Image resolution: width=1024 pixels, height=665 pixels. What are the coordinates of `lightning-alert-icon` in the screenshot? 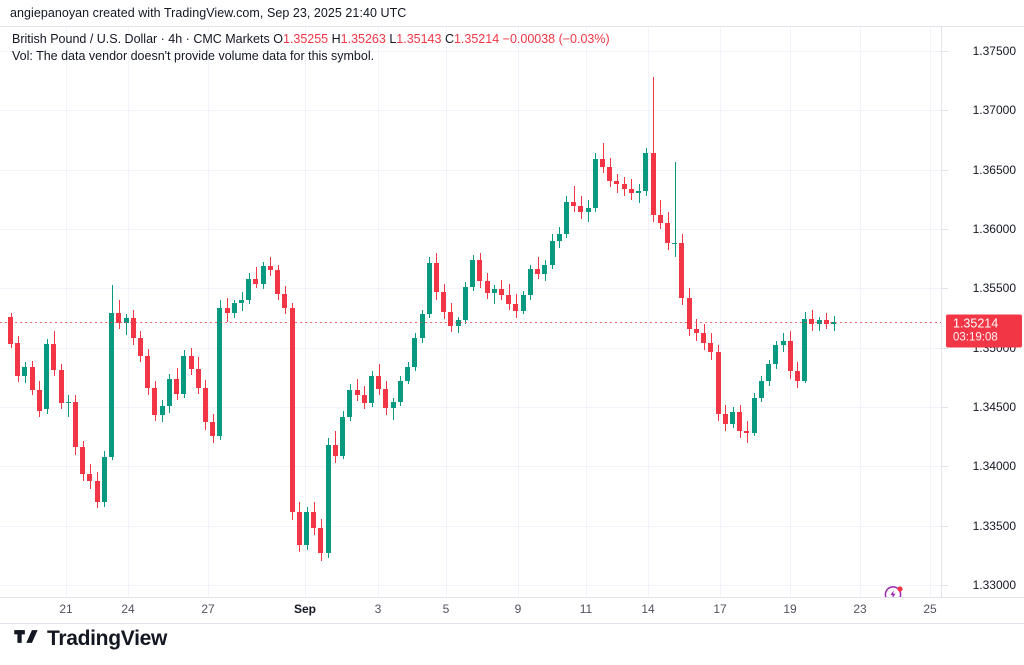 It's located at (894, 590).